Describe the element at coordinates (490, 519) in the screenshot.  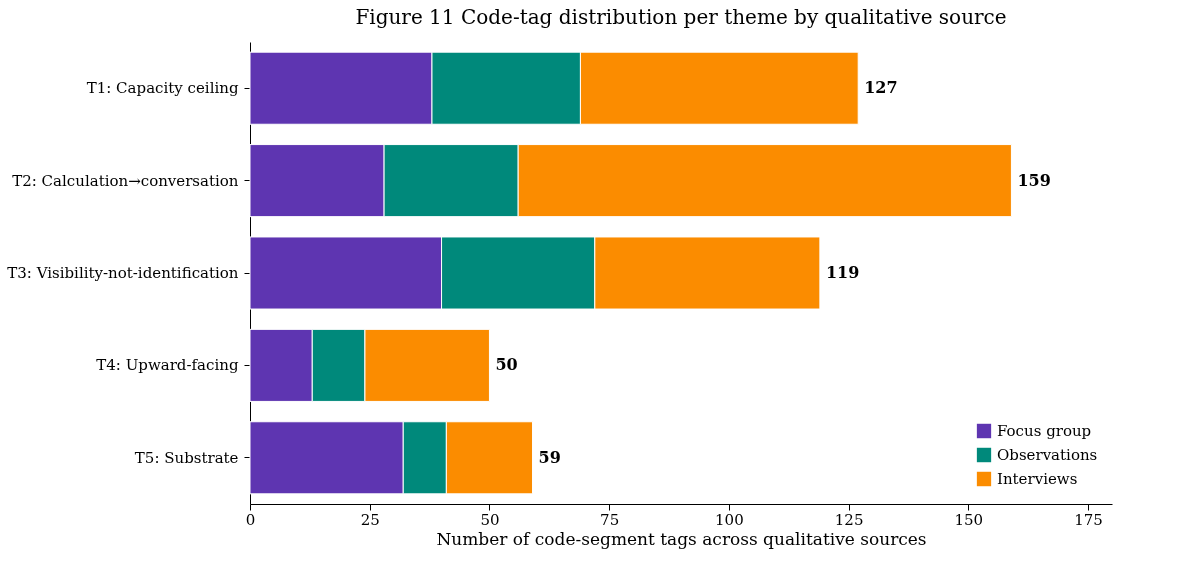
I see `x-tick-label: 50` at that location.